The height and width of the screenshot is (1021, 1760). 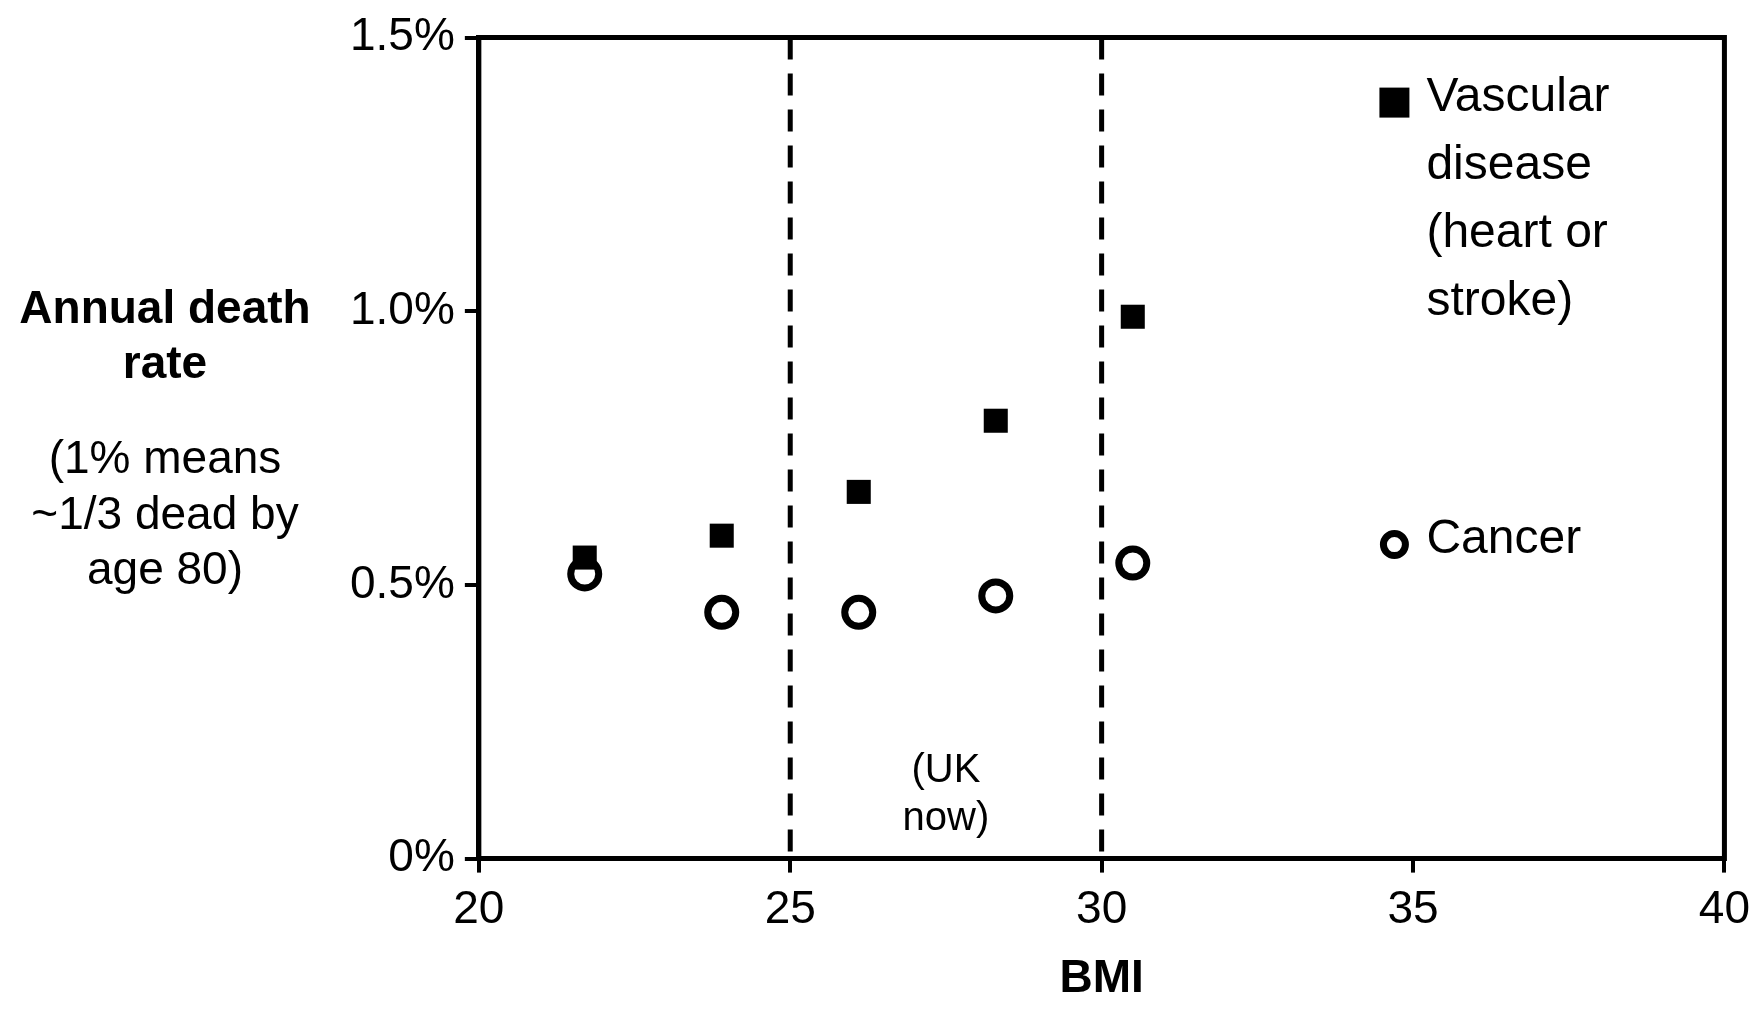 I want to click on x-tick-label: 35, so click(x=1413, y=906).